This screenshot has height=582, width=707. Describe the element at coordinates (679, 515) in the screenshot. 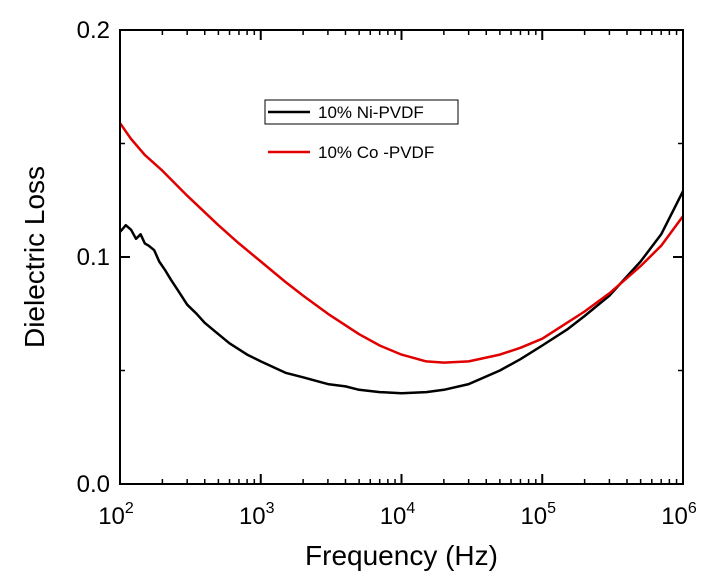

I see `x-tick-label: 10⁶` at that location.